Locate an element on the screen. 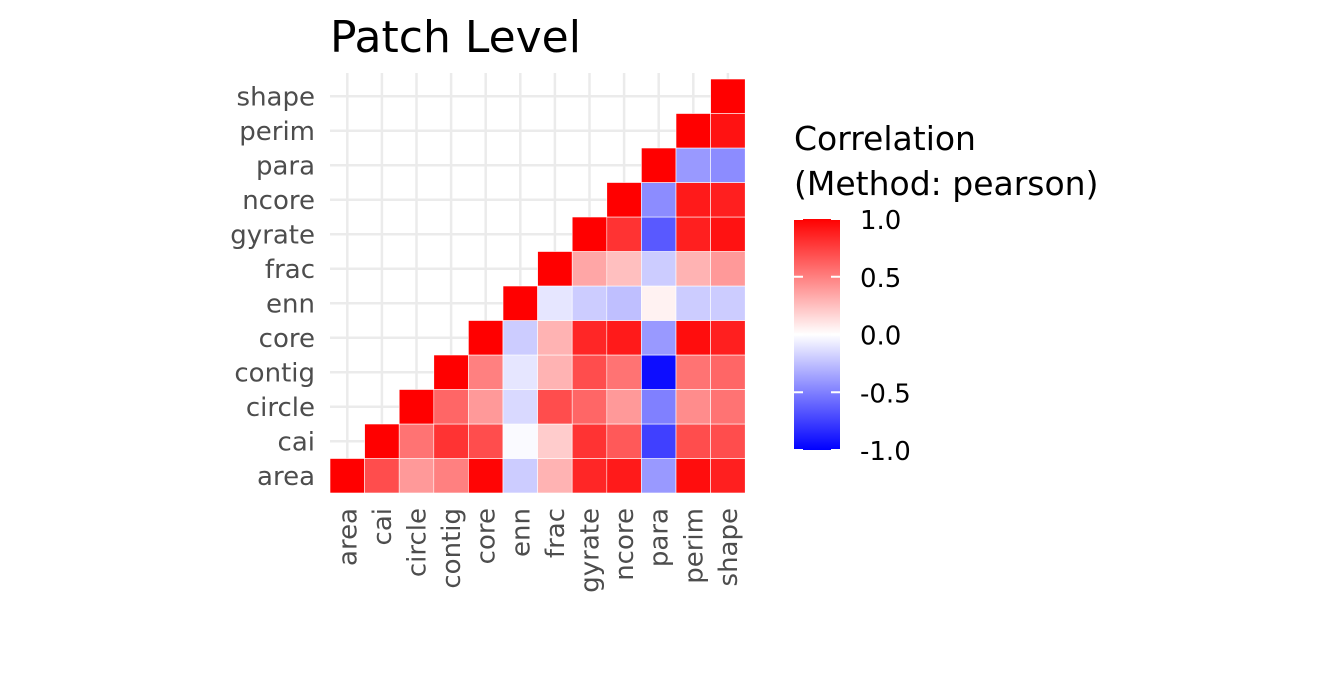  heatmap-cell-core-contig is located at coordinates (486, 372).